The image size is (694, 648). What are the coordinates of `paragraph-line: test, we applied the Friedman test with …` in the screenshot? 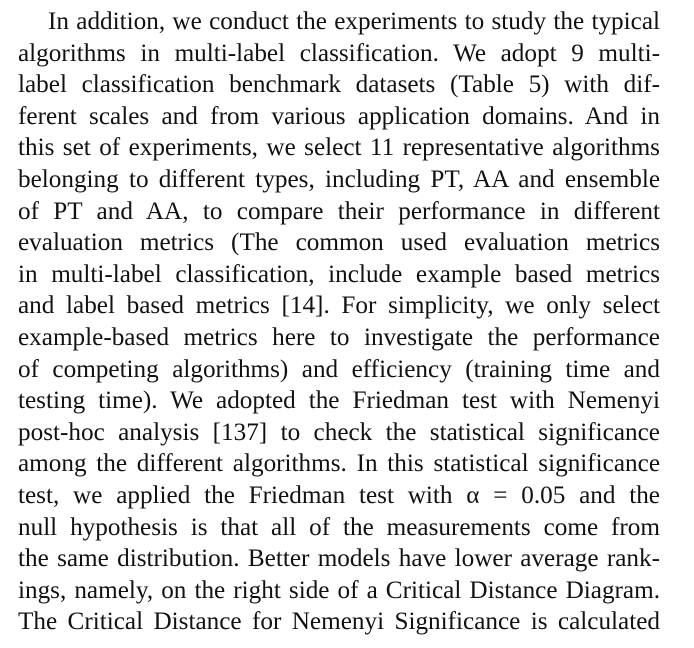 It's located at (339, 495).